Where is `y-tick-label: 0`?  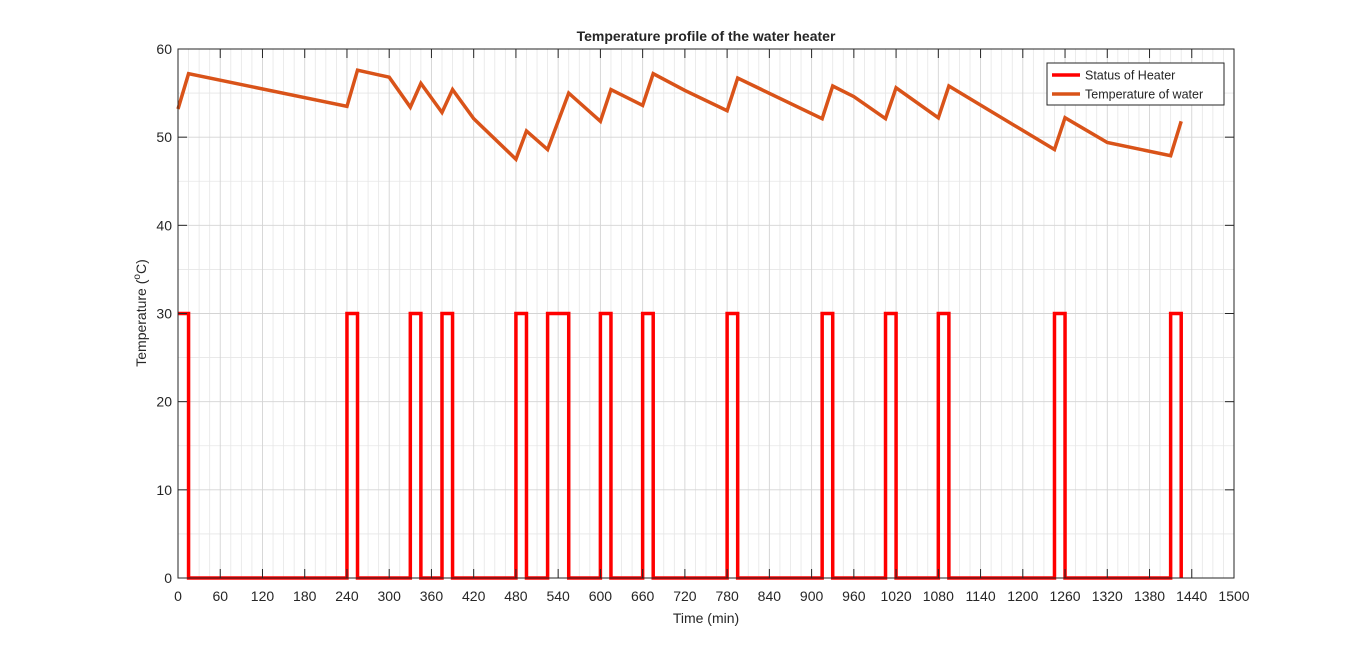 y-tick-label: 0 is located at coordinates (168, 578).